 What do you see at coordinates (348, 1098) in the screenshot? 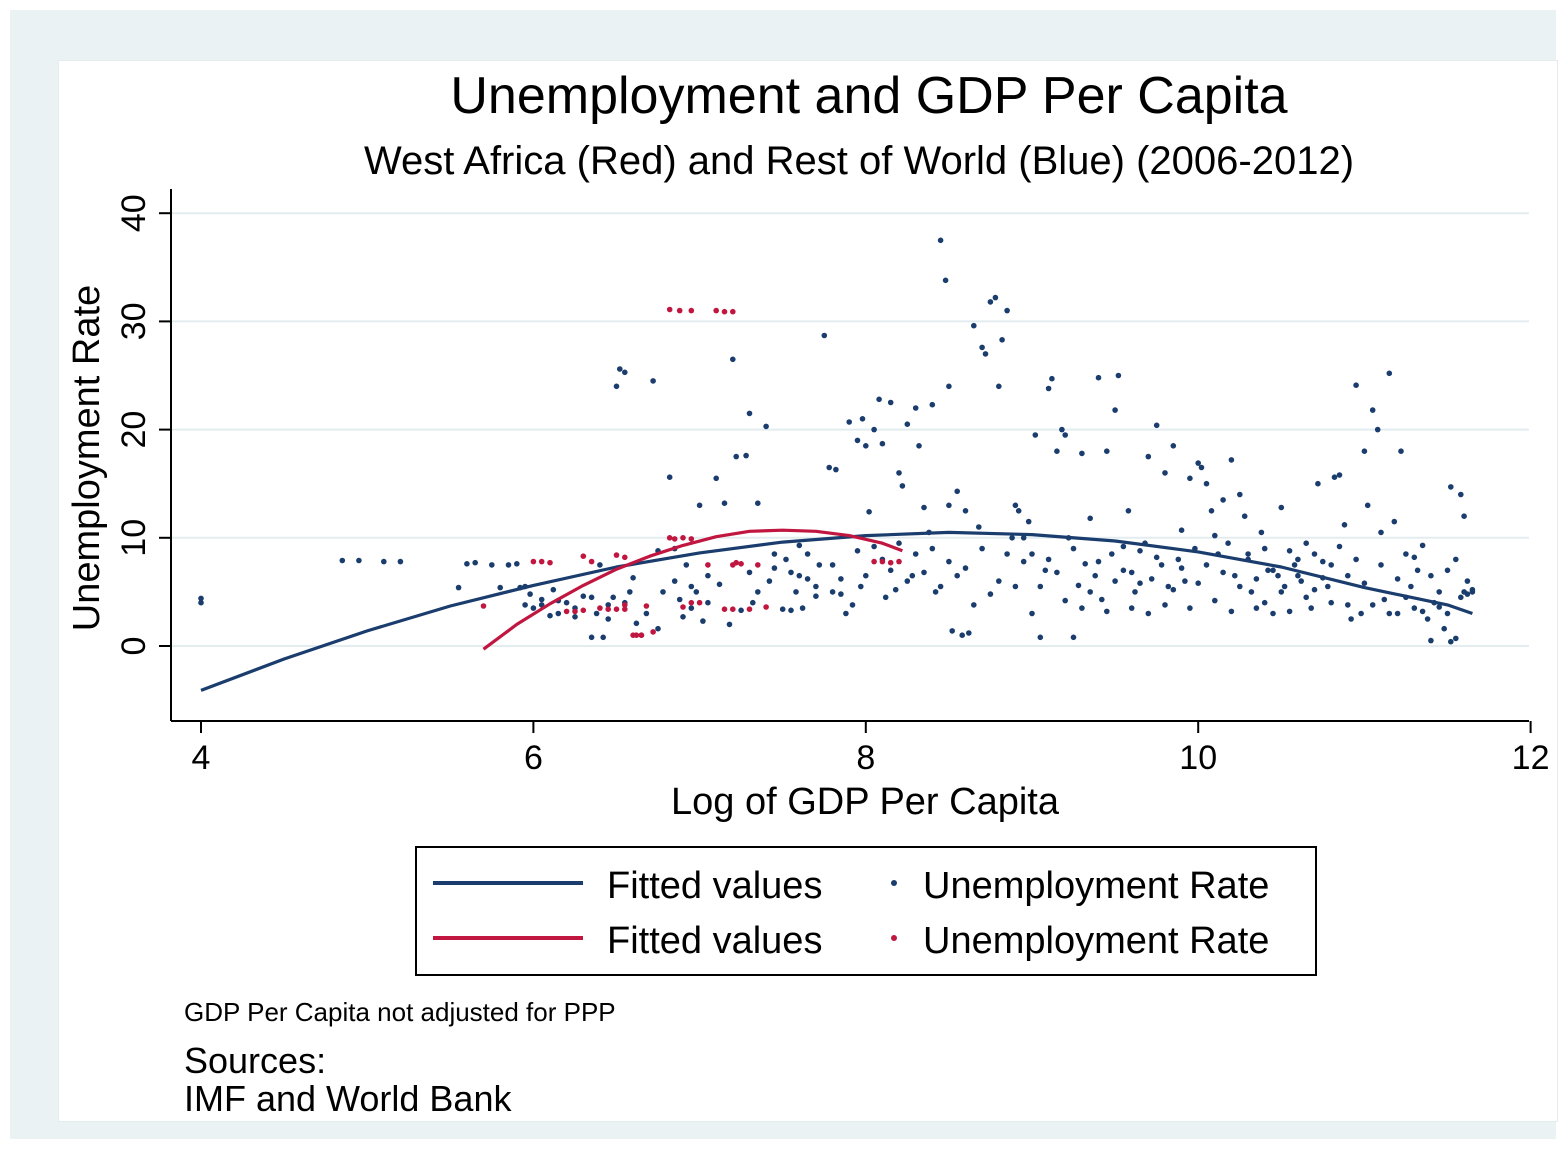
I see `sources-text: IMF and World Bank` at bounding box center [348, 1098].